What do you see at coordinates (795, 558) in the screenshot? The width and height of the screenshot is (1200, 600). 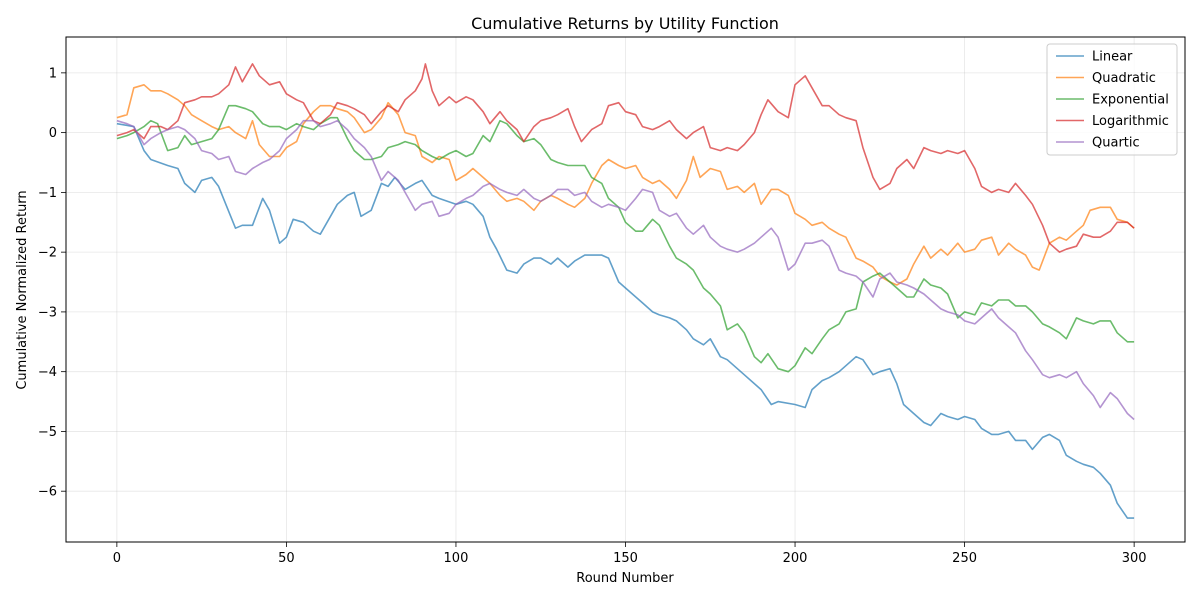 I see `x-tick-label: 200` at bounding box center [795, 558].